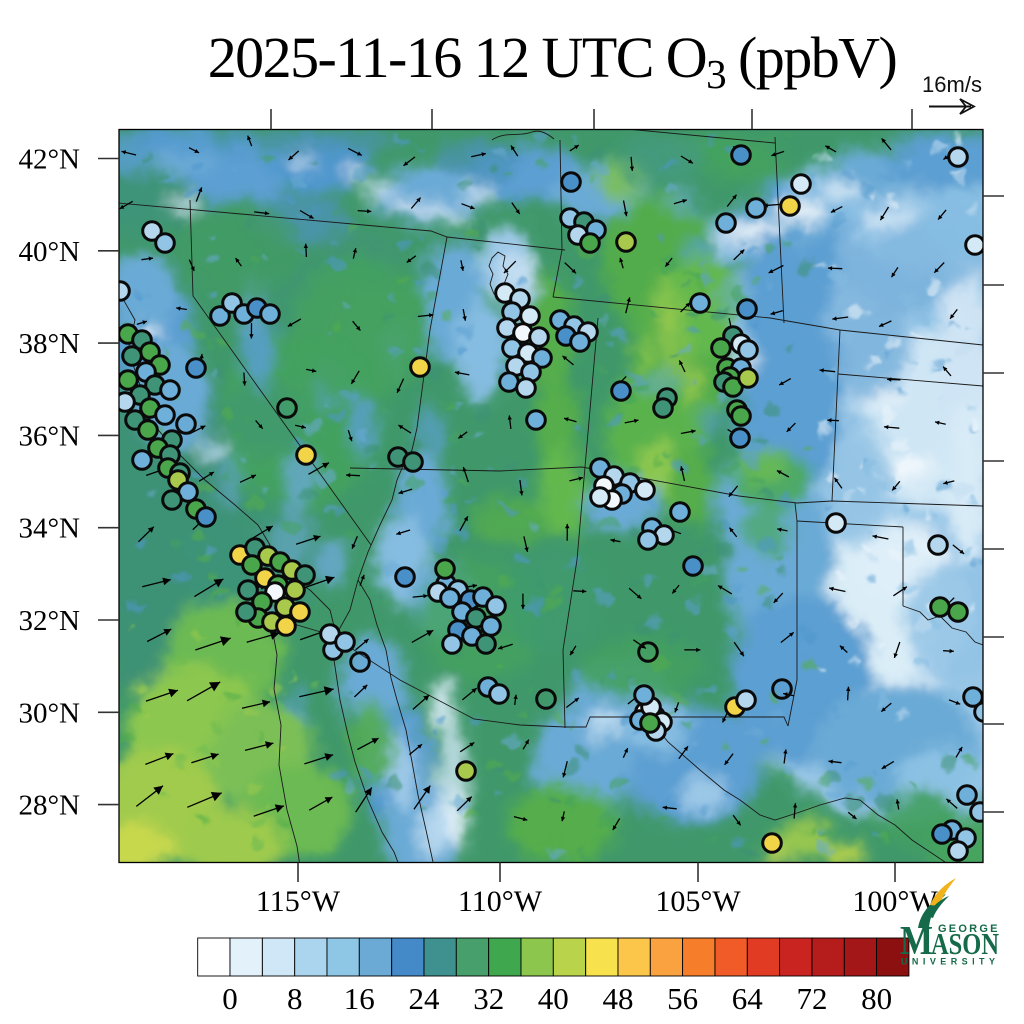  What do you see at coordinates (618, 998) in the screenshot?
I see `svg-text: 48` at bounding box center [618, 998].